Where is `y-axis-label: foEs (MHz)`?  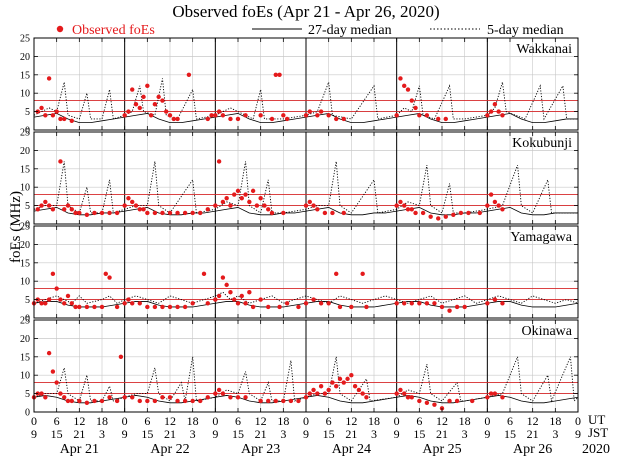
y-axis-label: foEs (MHz) is located at coordinates (16, 227).